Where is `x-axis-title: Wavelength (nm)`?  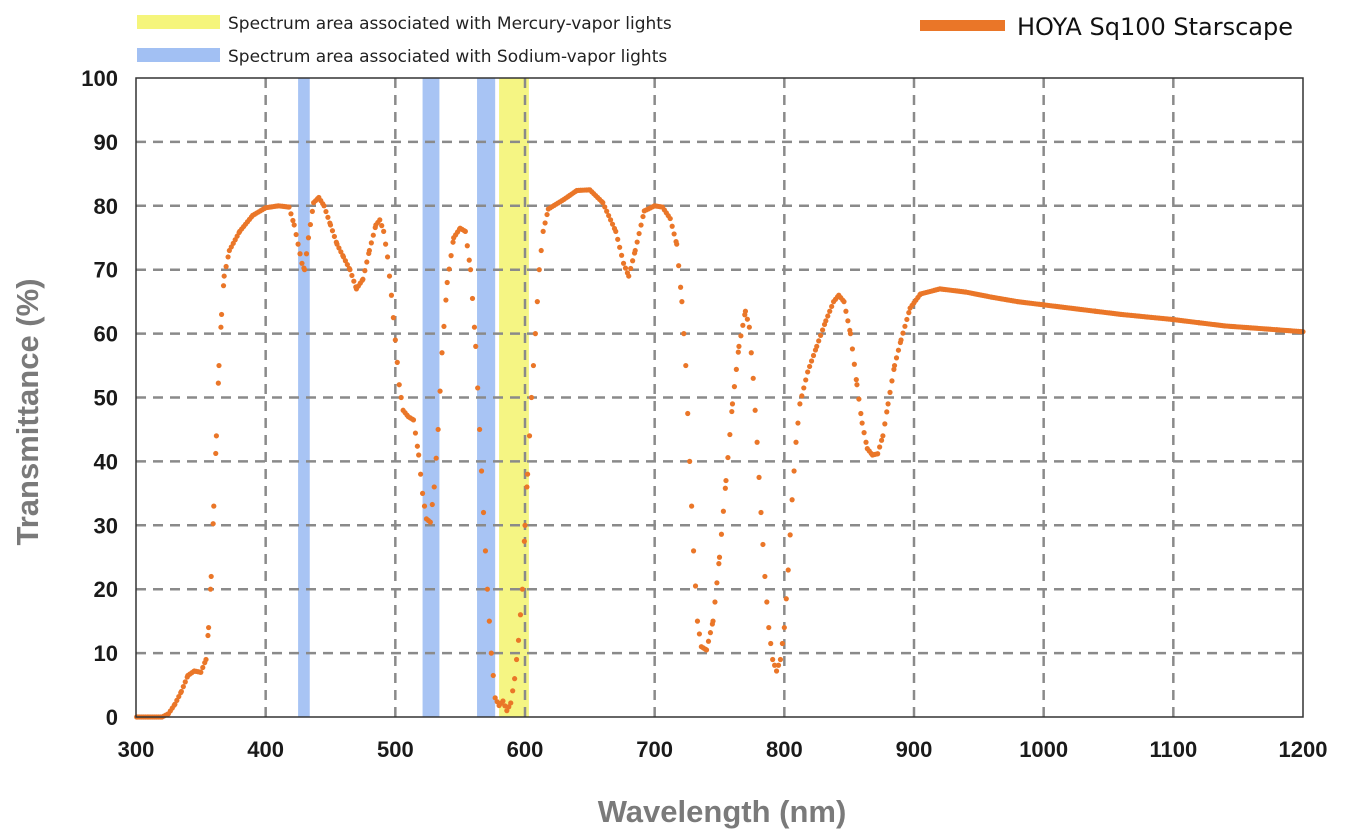 x-axis-title: Wavelength (nm) is located at coordinates (722, 811).